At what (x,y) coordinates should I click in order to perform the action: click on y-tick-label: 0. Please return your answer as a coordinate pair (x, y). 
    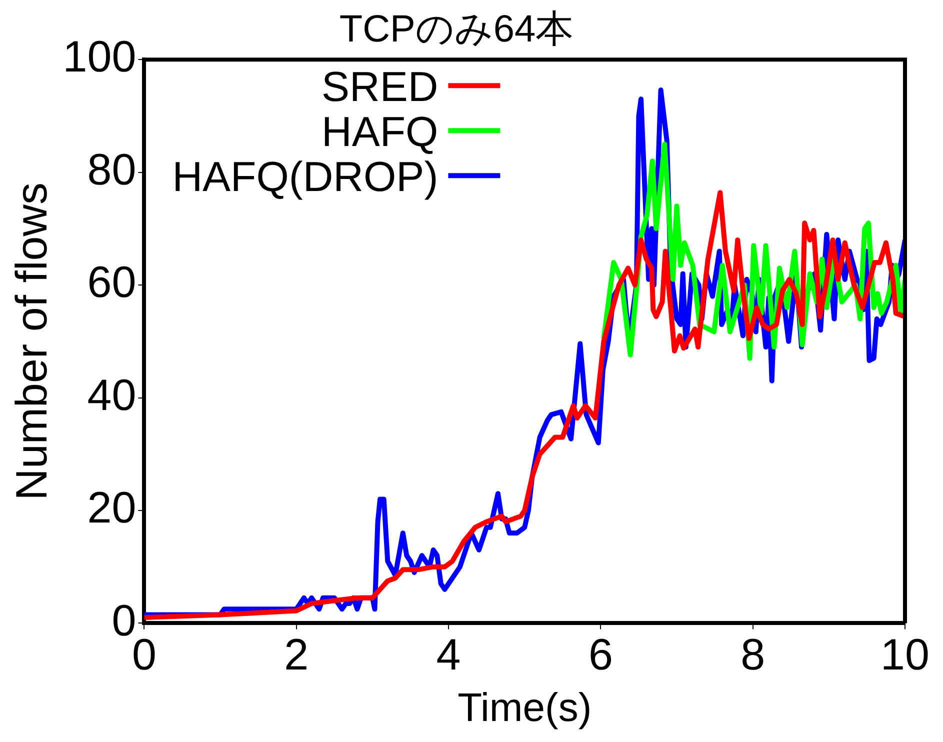
    Looking at the image, I should click on (124, 621).